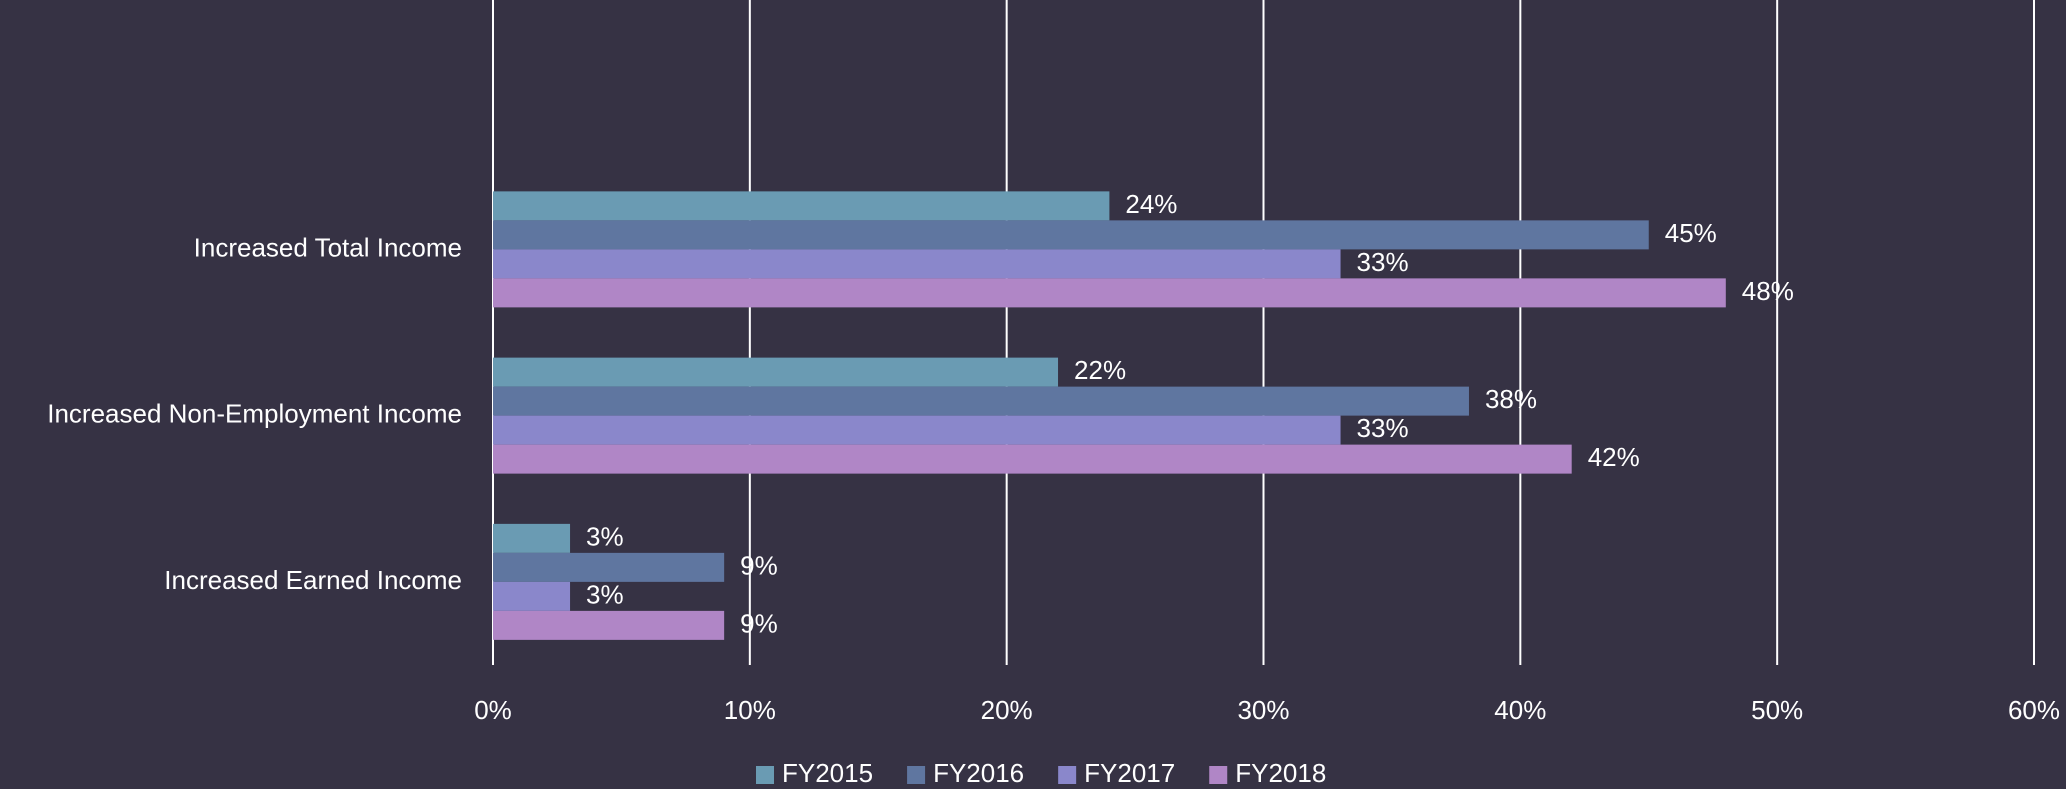  I want to click on x-tick-label: 10%, so click(750, 710).